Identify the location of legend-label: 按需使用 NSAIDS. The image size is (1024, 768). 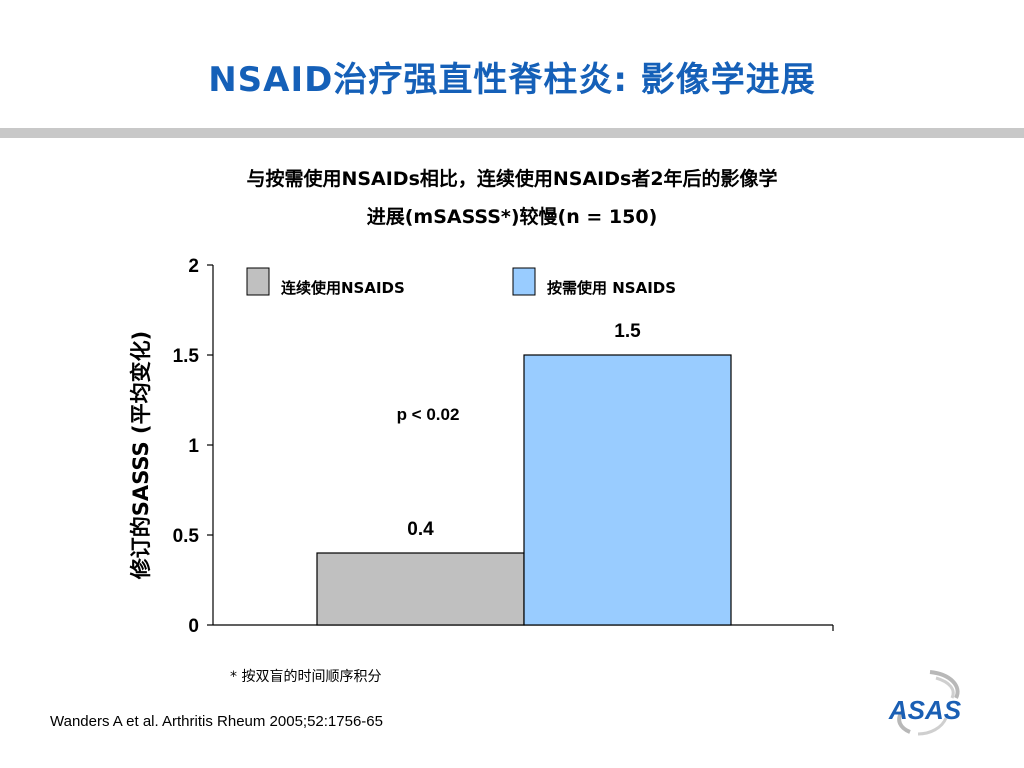
(611, 288).